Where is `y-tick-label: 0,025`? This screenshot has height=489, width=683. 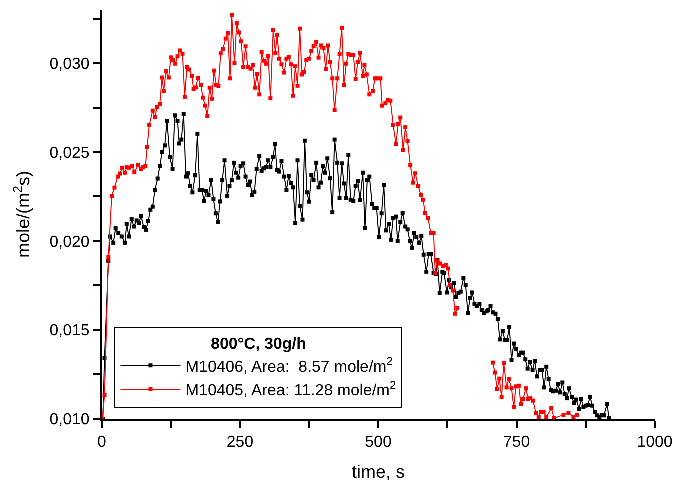 y-tick-label: 0,025 is located at coordinates (70, 153).